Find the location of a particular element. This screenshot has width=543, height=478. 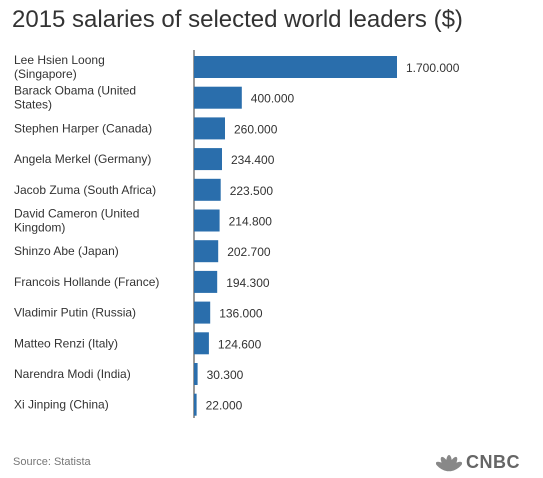

cnbc-logo: CNBC is located at coordinates (478, 462).